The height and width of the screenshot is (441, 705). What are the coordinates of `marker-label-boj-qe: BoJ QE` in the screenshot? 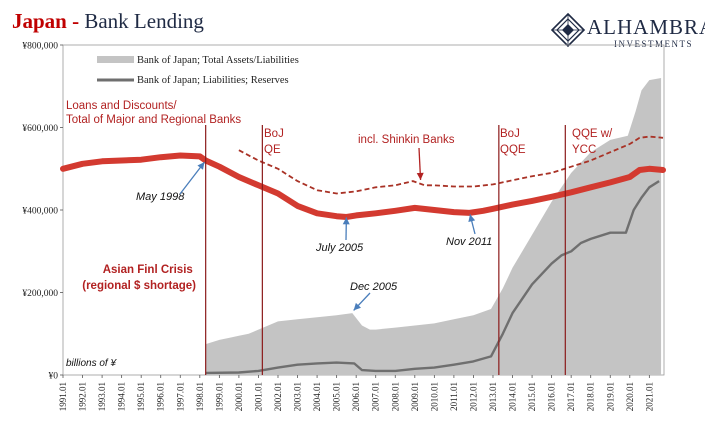 It's located at (275, 142).